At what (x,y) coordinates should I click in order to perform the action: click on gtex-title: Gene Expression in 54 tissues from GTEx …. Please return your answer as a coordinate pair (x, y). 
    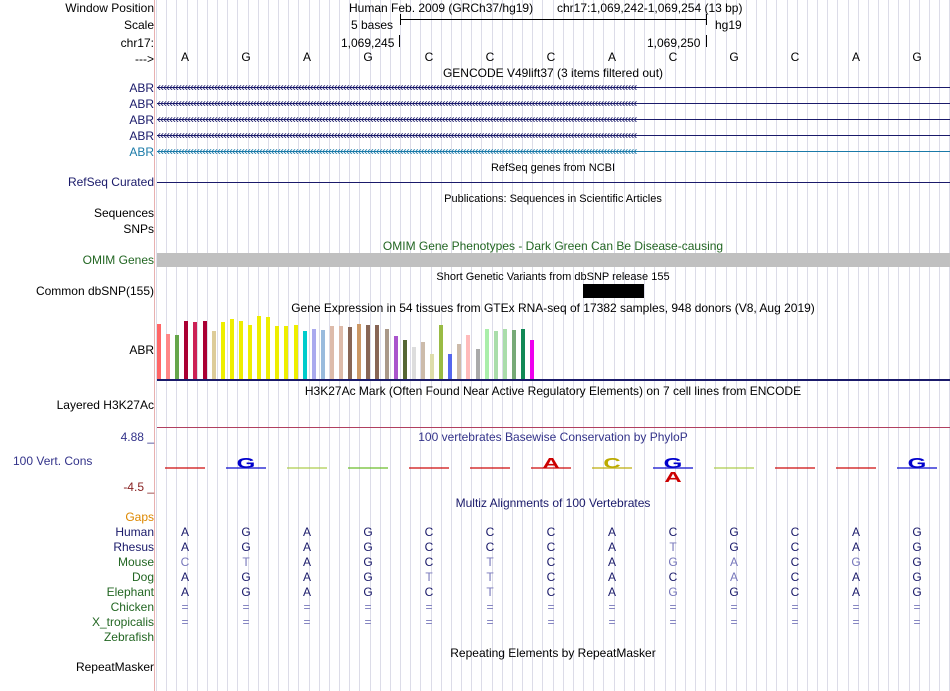
    Looking at the image, I should click on (553, 308).